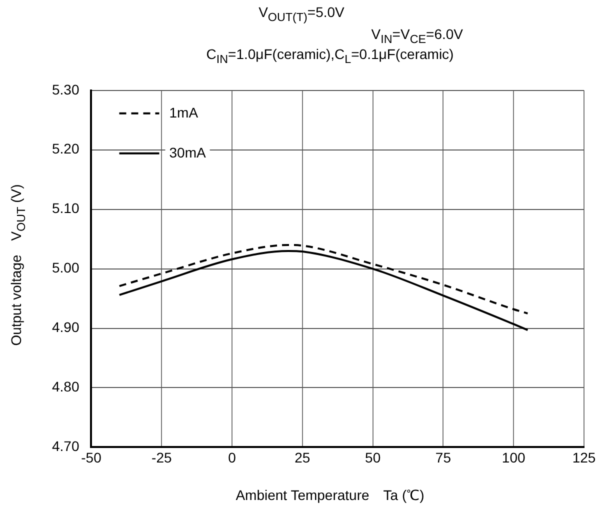 The height and width of the screenshot is (513, 603). What do you see at coordinates (184, 112) in the screenshot?
I see `legend-label: 1mA` at bounding box center [184, 112].